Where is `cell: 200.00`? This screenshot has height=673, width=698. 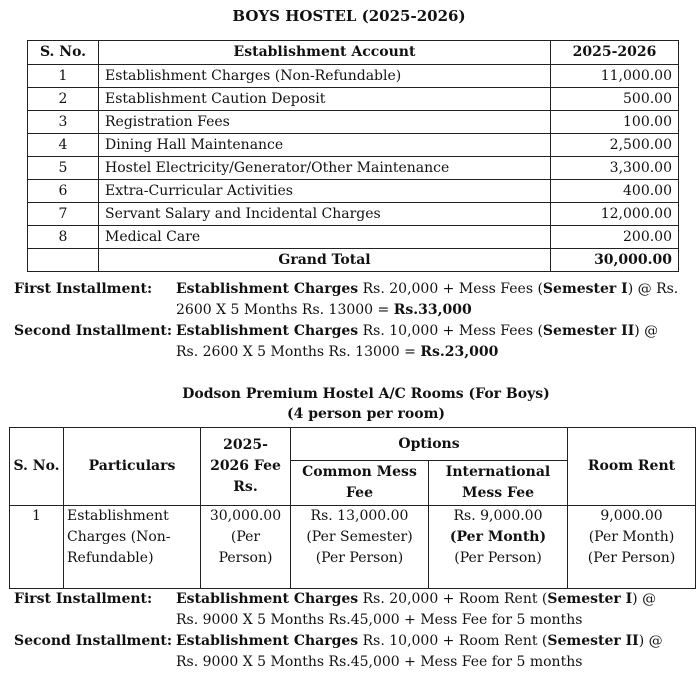 cell: 200.00 is located at coordinates (614, 237).